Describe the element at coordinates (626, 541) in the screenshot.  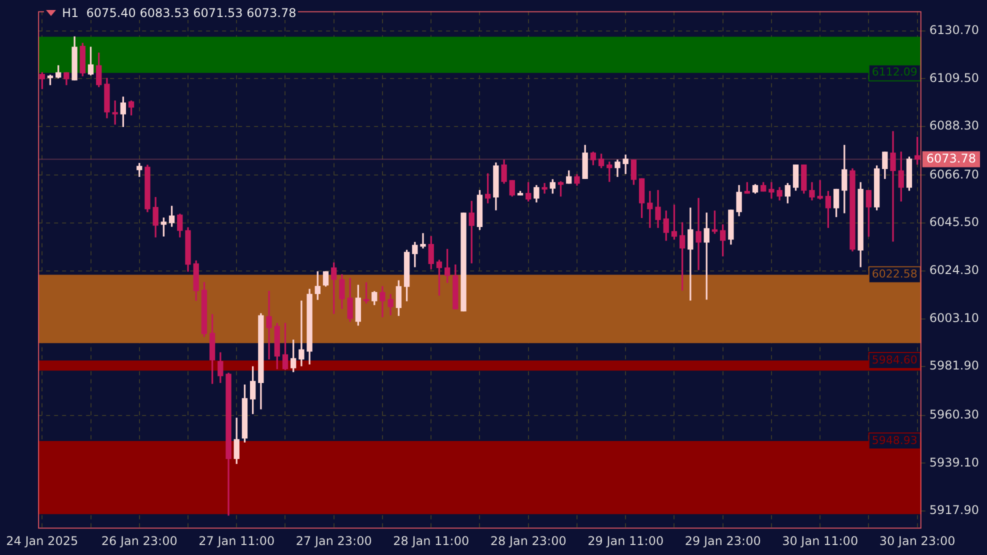
I see `x-tick-label: 29 Jan 11:00` at that location.